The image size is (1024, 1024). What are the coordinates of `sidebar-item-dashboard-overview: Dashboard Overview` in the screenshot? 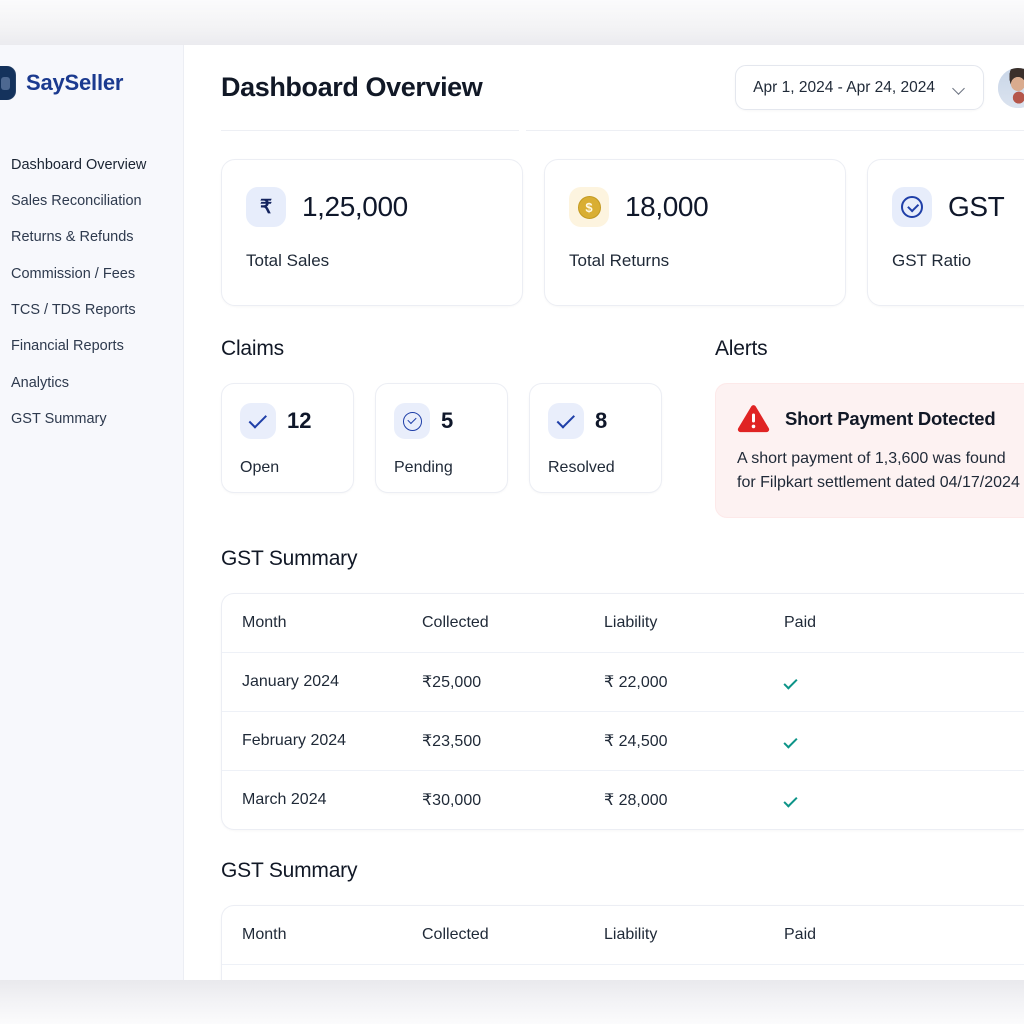 It's located at (79, 164).